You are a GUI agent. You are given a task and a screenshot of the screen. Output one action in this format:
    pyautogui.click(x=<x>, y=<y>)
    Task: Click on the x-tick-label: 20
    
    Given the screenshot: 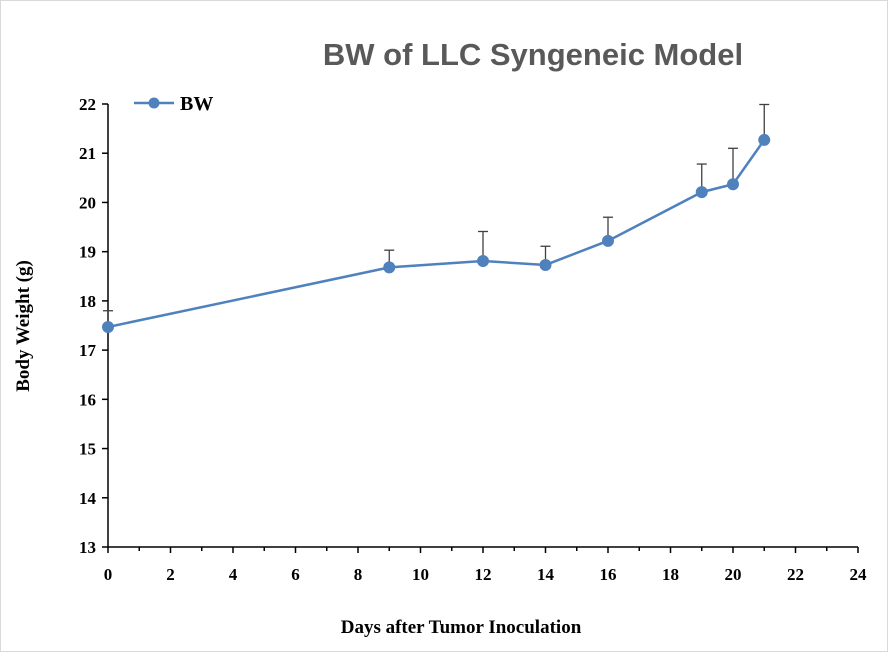 What is the action you would take?
    pyautogui.click(x=733, y=574)
    